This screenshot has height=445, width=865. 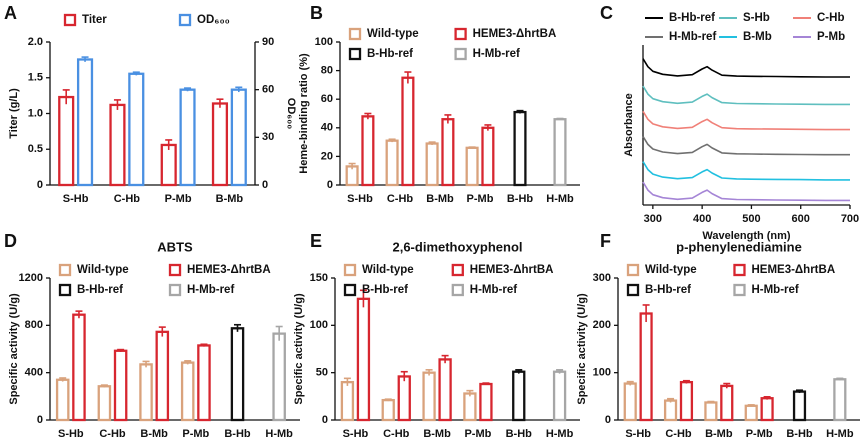 I want to click on y-tick-label: 800, so click(x=34, y=325).